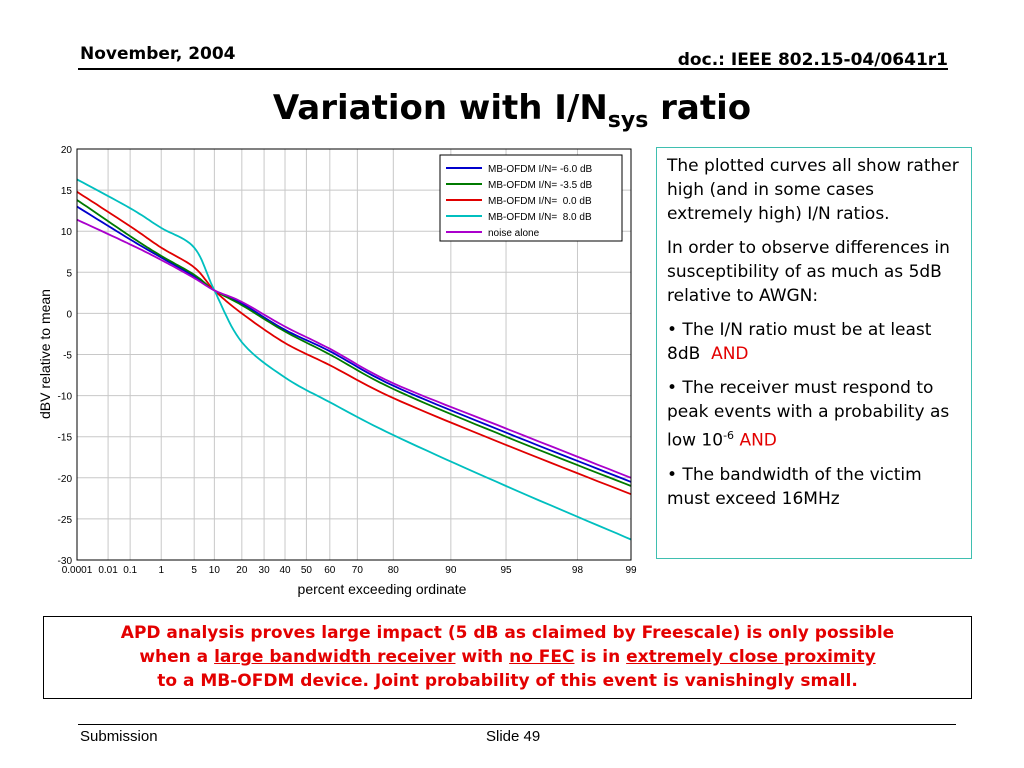  What do you see at coordinates (65, 479) in the screenshot?
I see `y-tick-label: -20` at bounding box center [65, 479].